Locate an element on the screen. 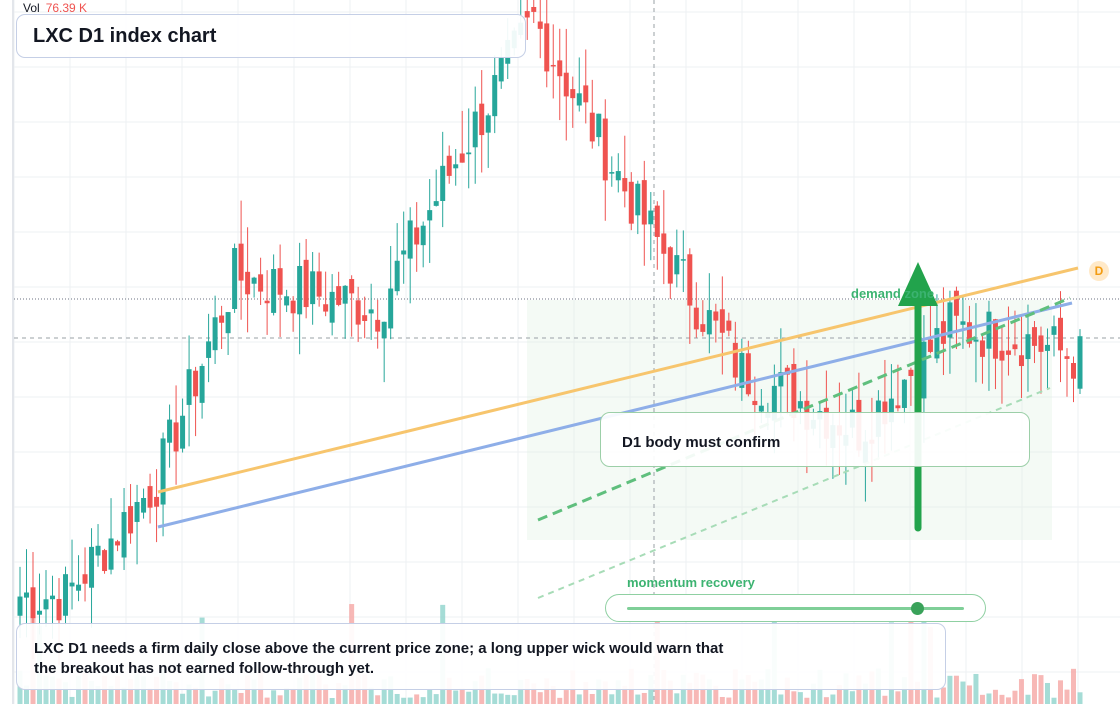 Image resolution: width=1120 pixels, height=704 pixels. chart-title: LXC D1 index chart is located at coordinates (125, 36).